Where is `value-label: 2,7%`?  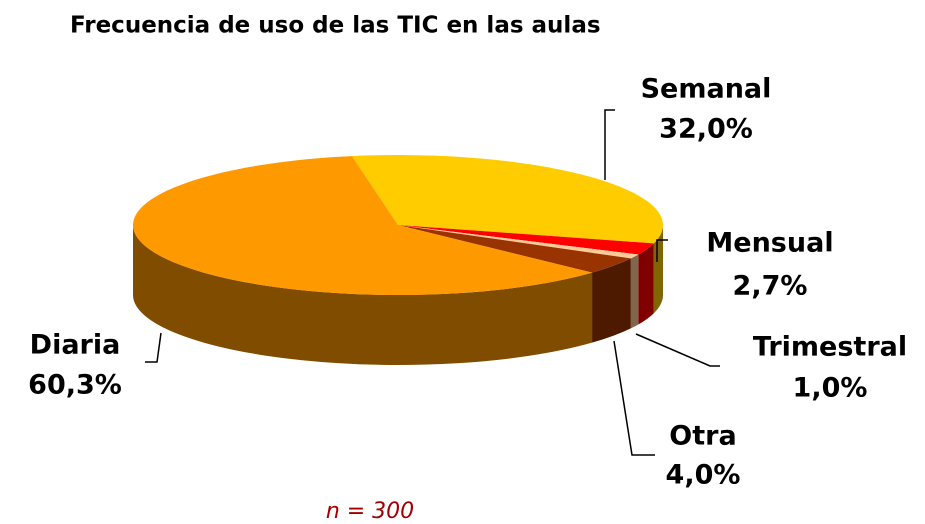 value-label: 2,7% is located at coordinates (770, 286).